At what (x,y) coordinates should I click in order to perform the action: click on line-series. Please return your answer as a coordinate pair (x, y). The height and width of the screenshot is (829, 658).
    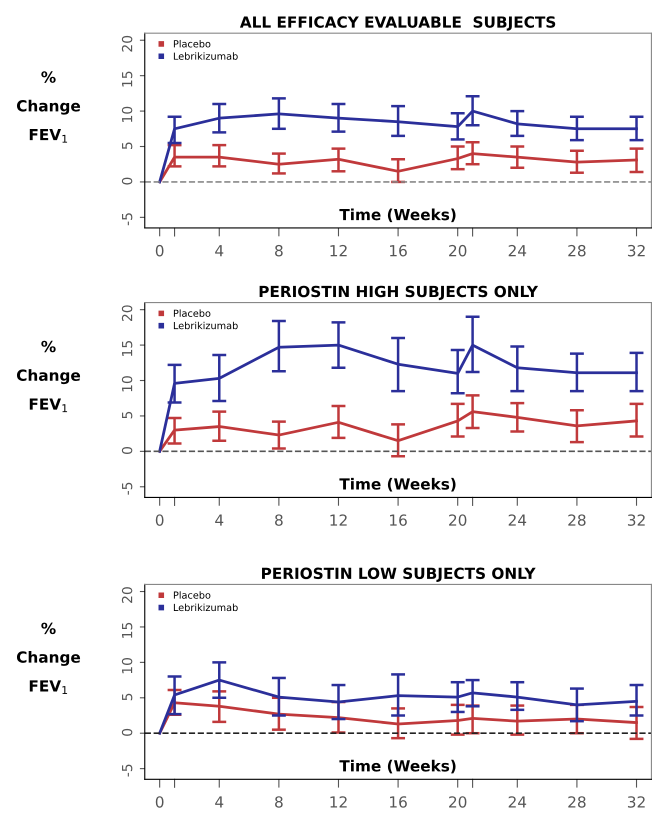
    Looking at the image, I should click on (398, 718).